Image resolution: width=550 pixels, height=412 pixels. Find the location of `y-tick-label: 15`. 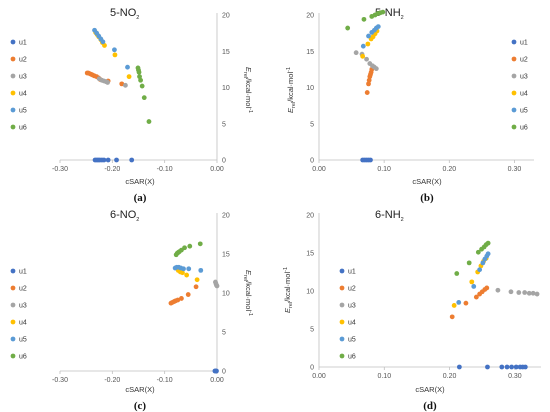

y-tick-label: 15 is located at coordinates (226, 52).